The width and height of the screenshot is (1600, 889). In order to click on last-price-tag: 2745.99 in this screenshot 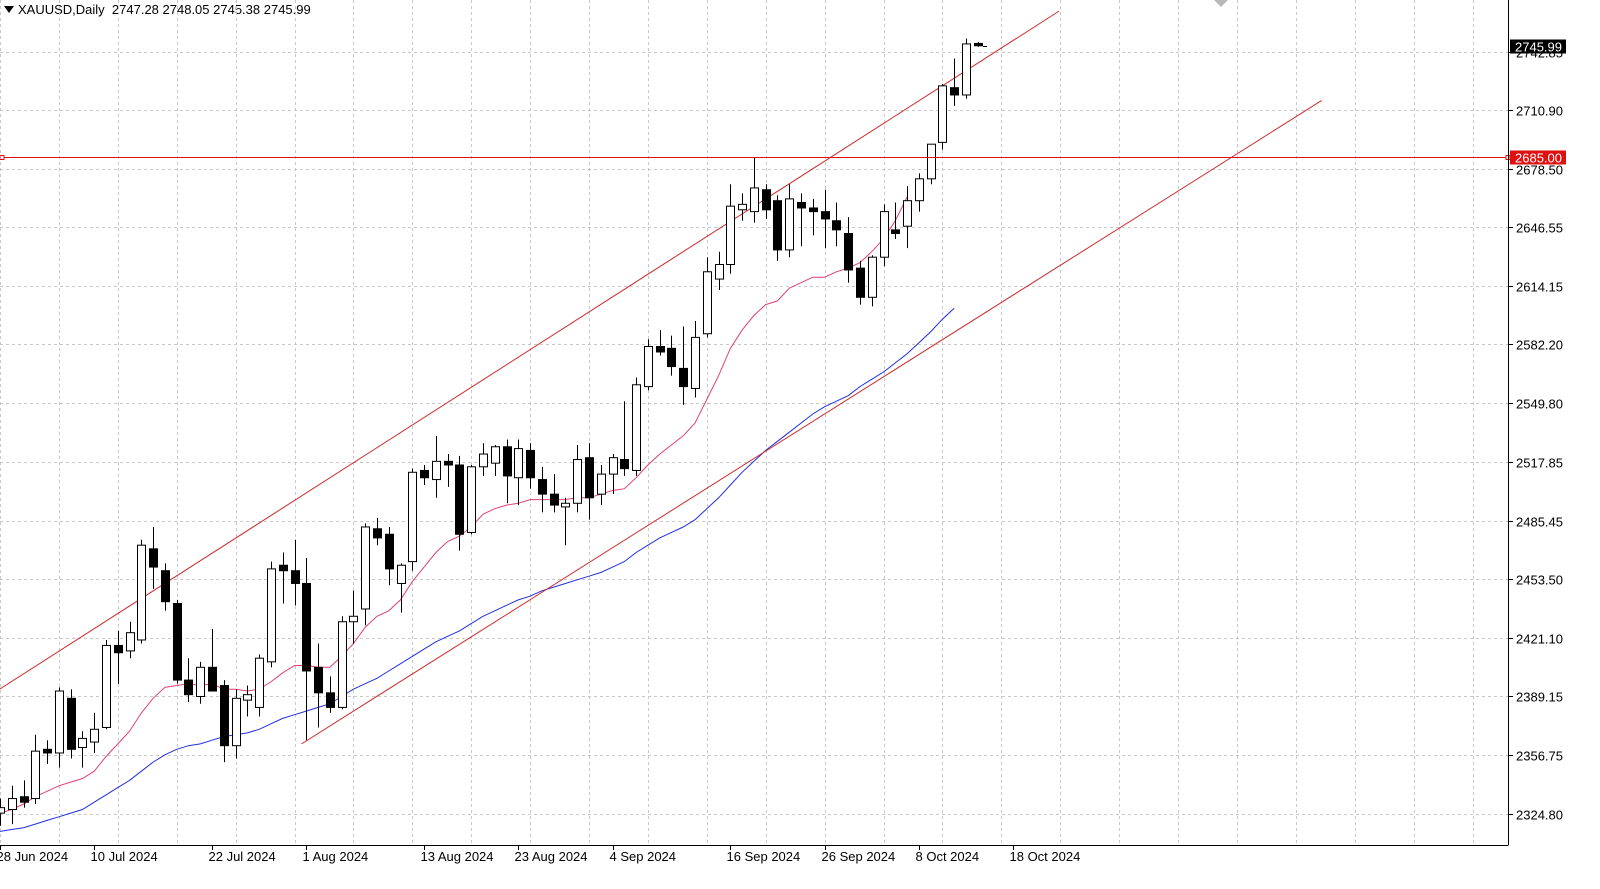, I will do `click(1538, 47)`.